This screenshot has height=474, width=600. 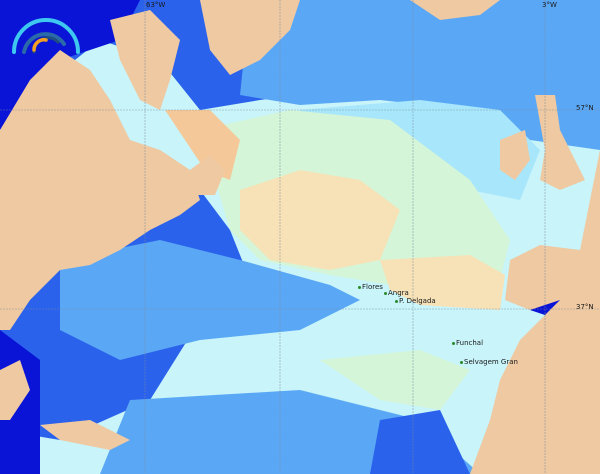 I want to click on ocean-peach-east, so click(x=442, y=282).